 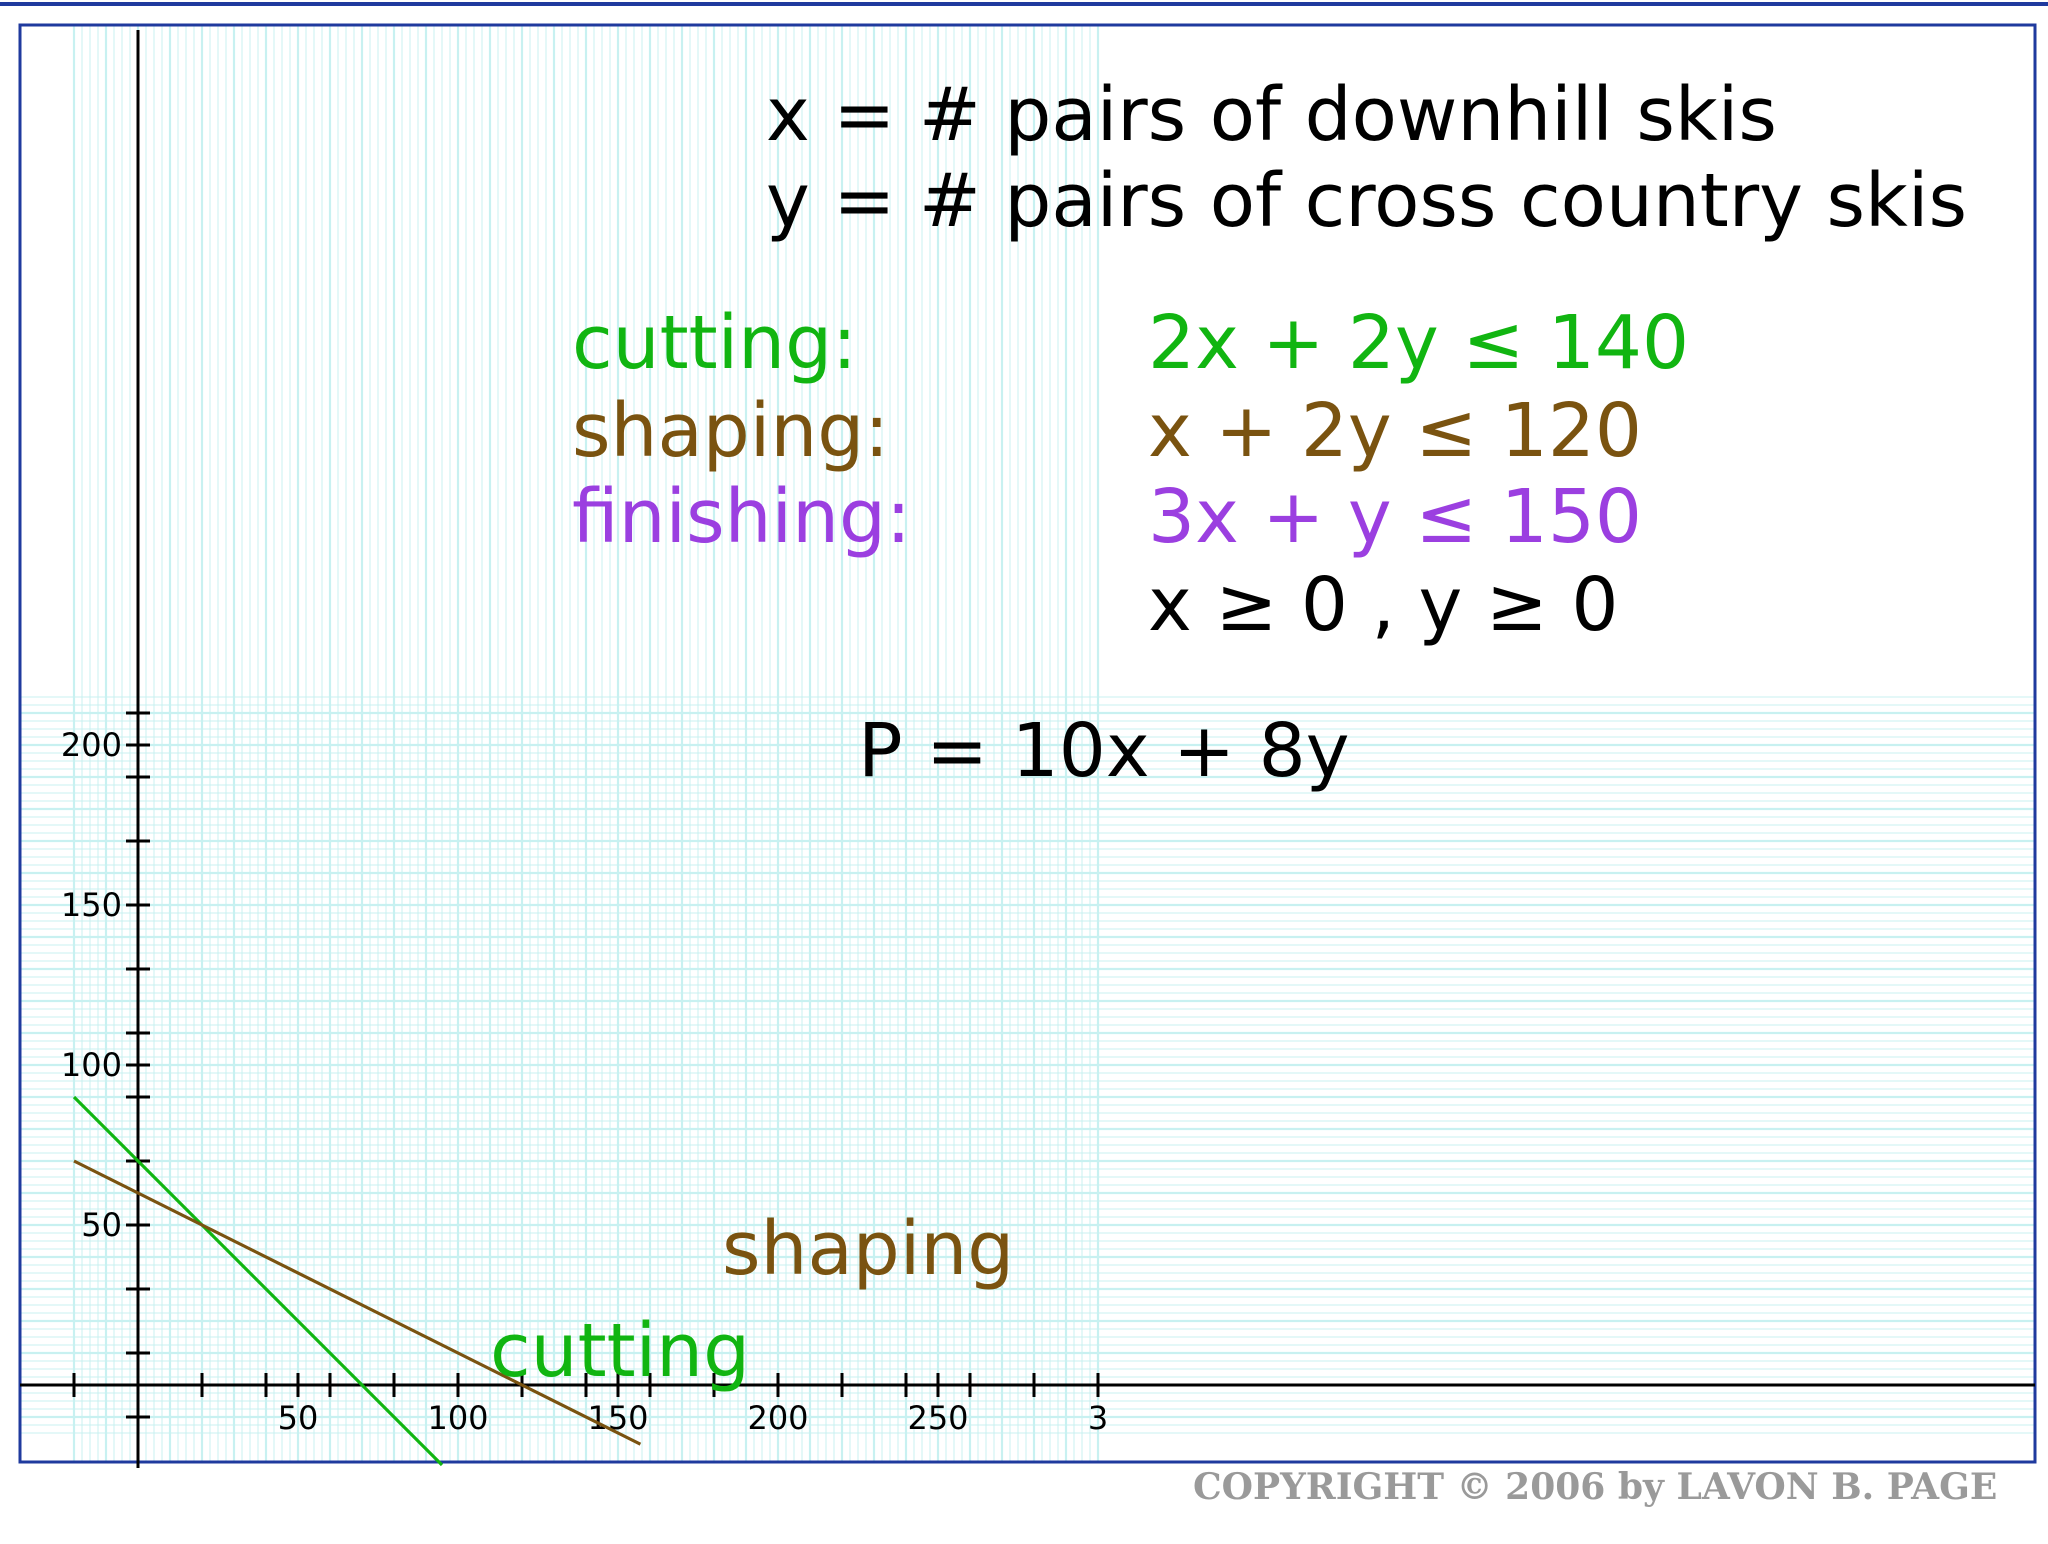 What do you see at coordinates (937, 1418) in the screenshot?
I see `x-tick-label: 250` at bounding box center [937, 1418].